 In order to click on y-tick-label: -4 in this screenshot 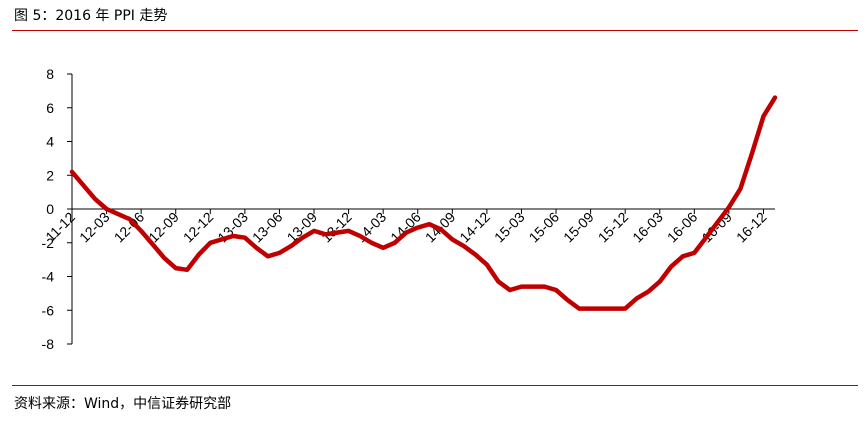, I will do `click(48, 277)`.